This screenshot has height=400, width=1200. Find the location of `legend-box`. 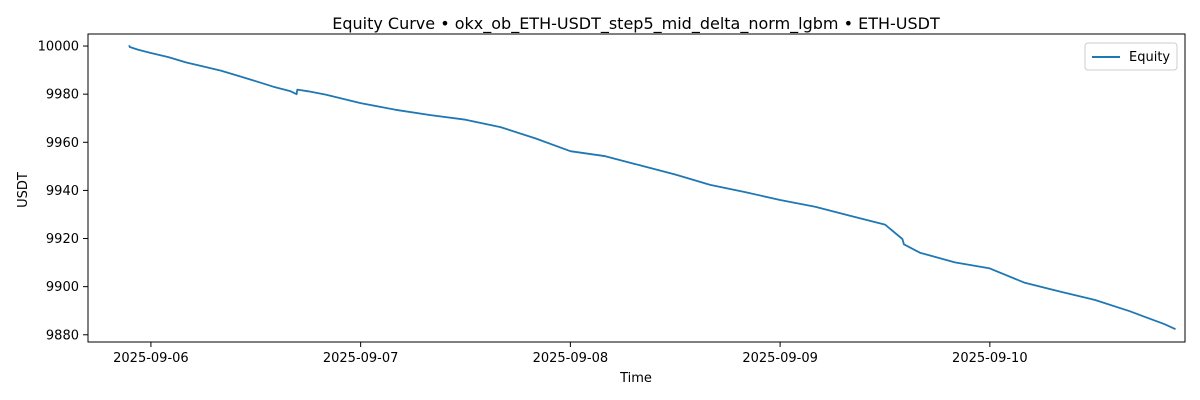

legend-box is located at coordinates (1131, 56).